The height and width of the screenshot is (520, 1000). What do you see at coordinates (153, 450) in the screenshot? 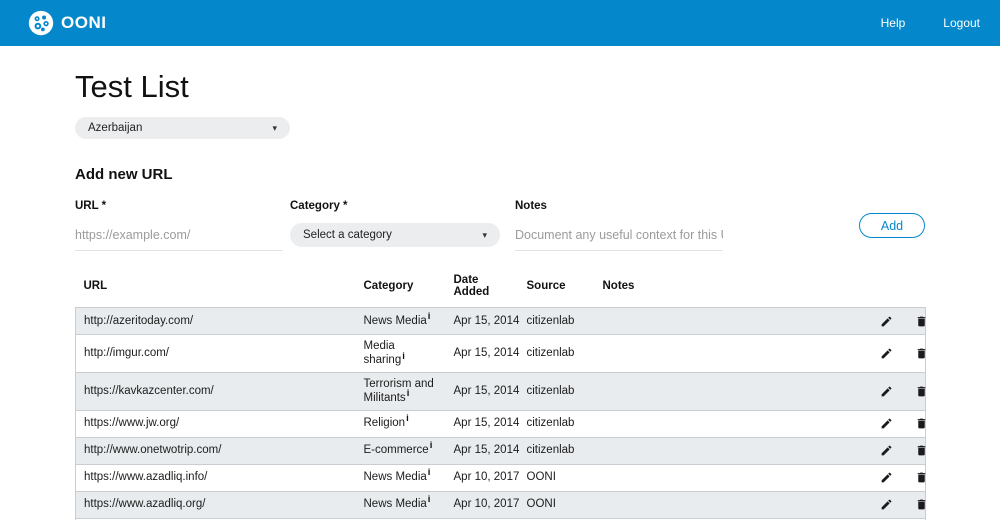
I see `url-cell: http://www.onetwotrip.com/` at bounding box center [153, 450].